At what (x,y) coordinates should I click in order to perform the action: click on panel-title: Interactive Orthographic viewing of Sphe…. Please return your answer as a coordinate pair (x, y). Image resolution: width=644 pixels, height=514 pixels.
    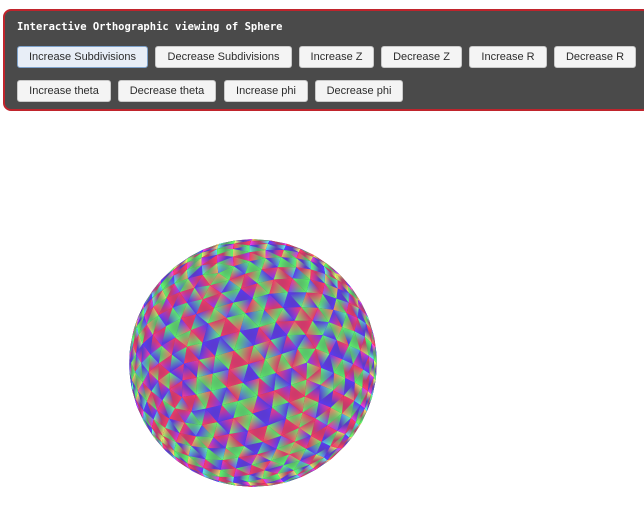
    Looking at the image, I should click on (150, 27).